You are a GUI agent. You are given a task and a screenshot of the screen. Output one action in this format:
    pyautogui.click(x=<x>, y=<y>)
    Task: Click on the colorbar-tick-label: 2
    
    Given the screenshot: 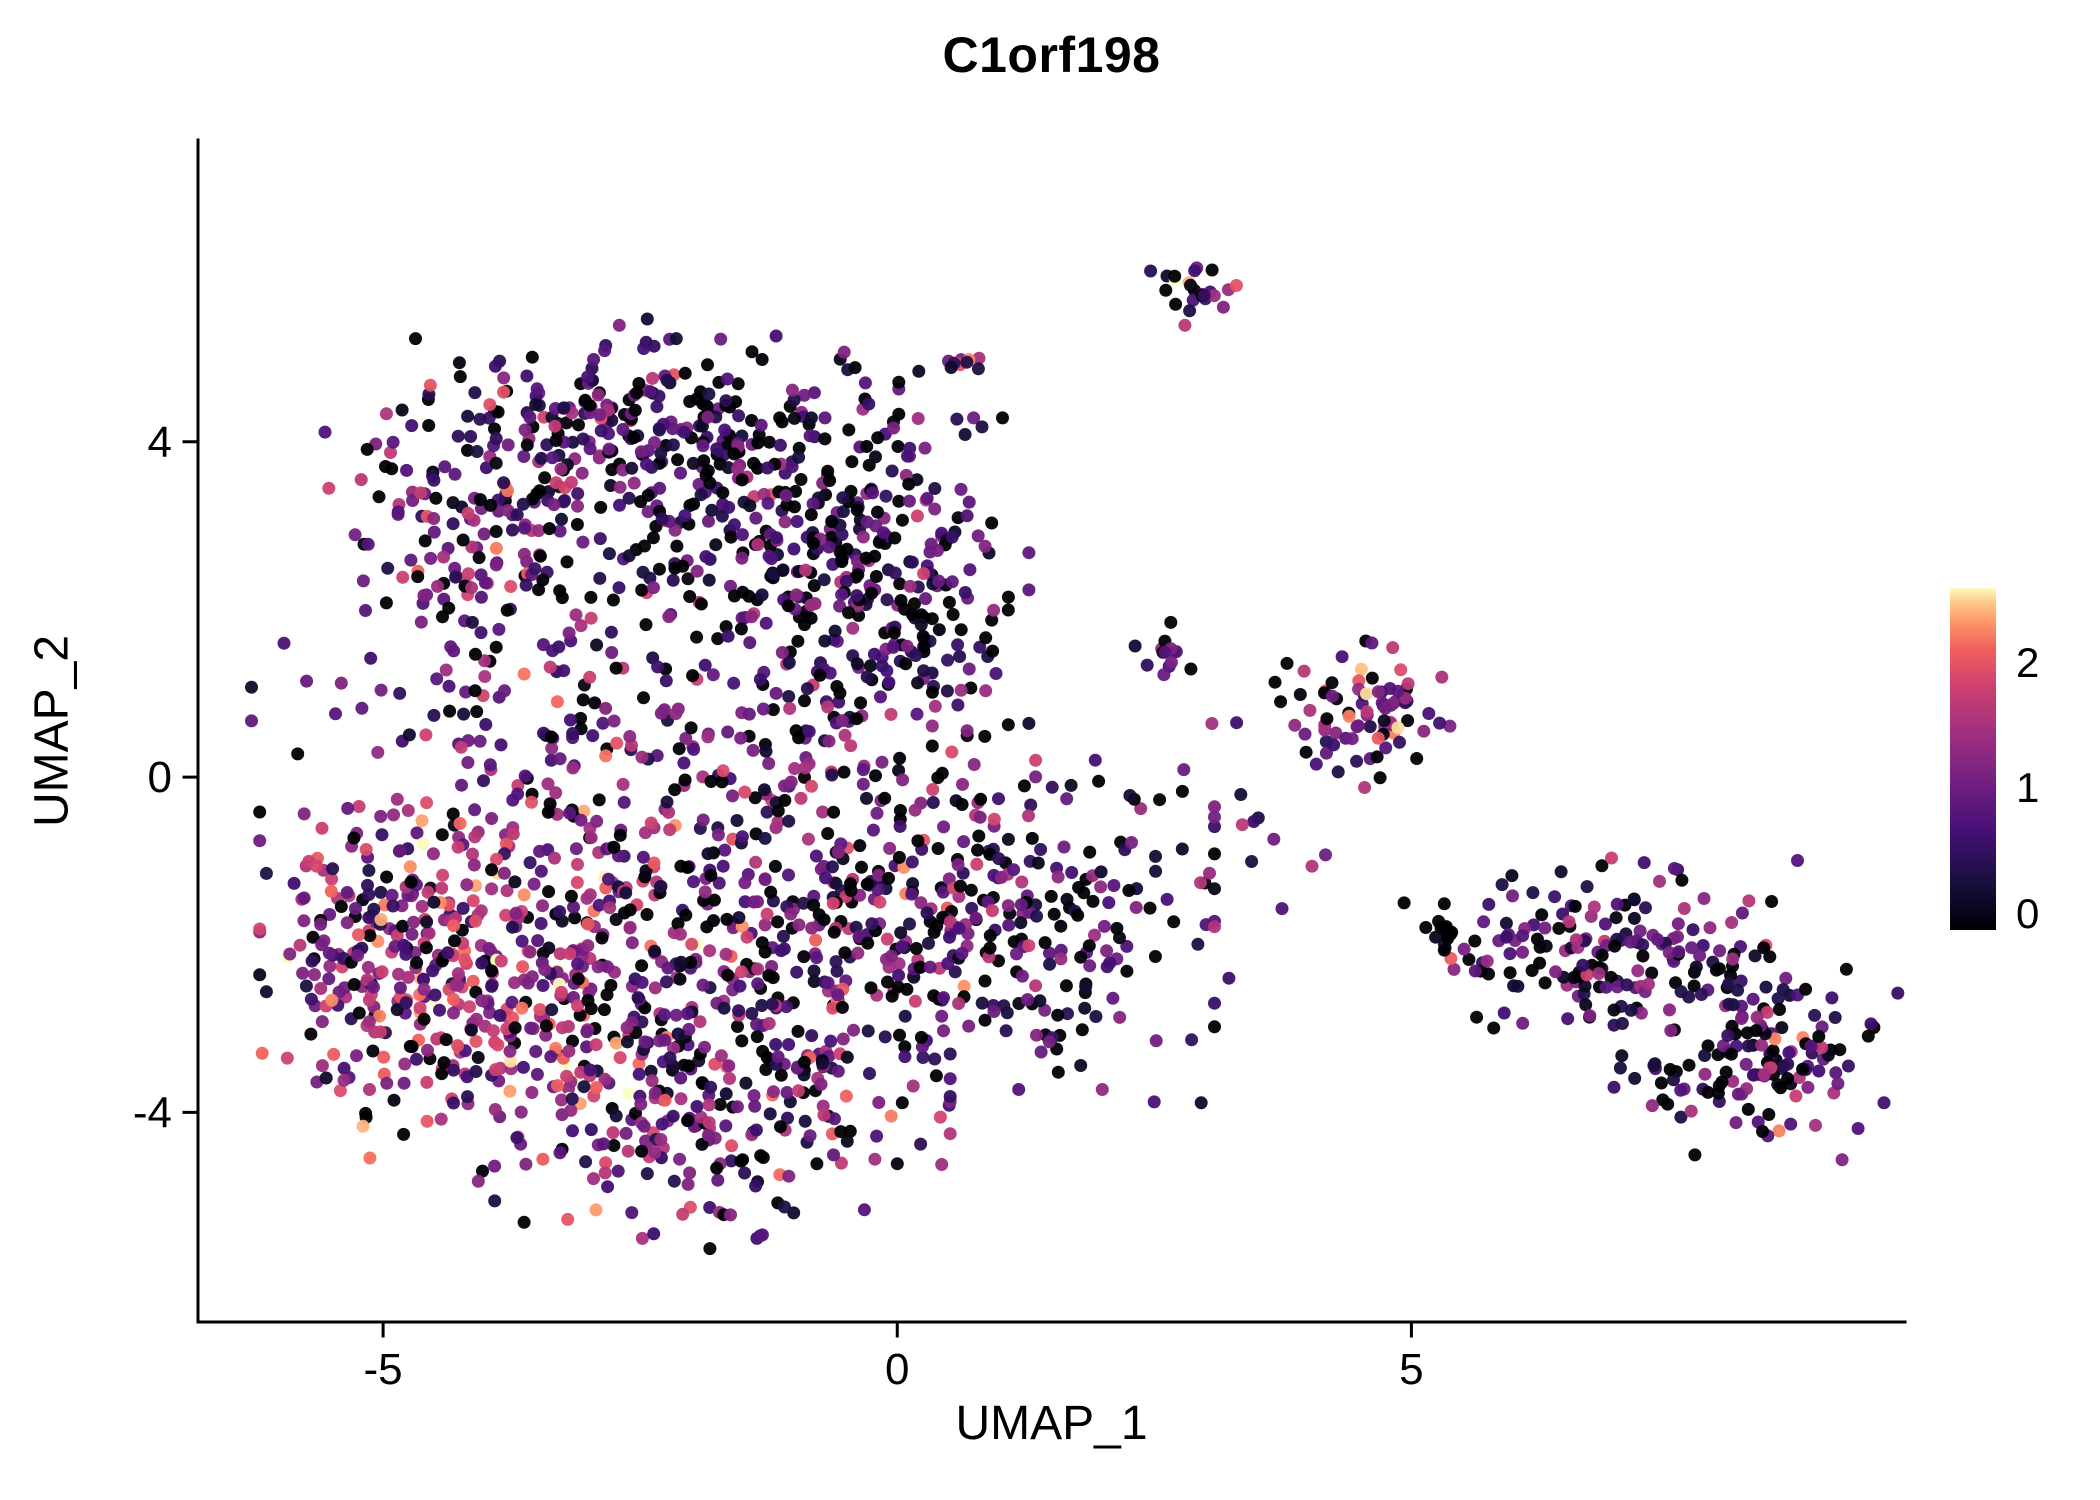 What is the action you would take?
    pyautogui.click(x=2028, y=663)
    